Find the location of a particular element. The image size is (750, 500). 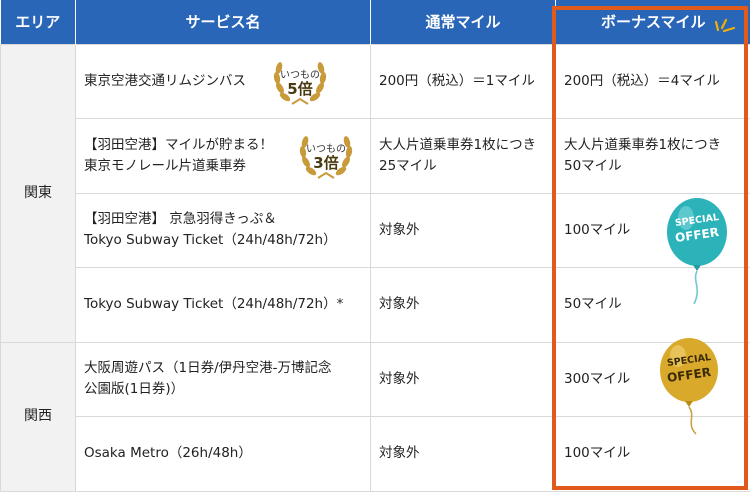

service-name-line2: 公園版(1日券)） is located at coordinates (134, 389).